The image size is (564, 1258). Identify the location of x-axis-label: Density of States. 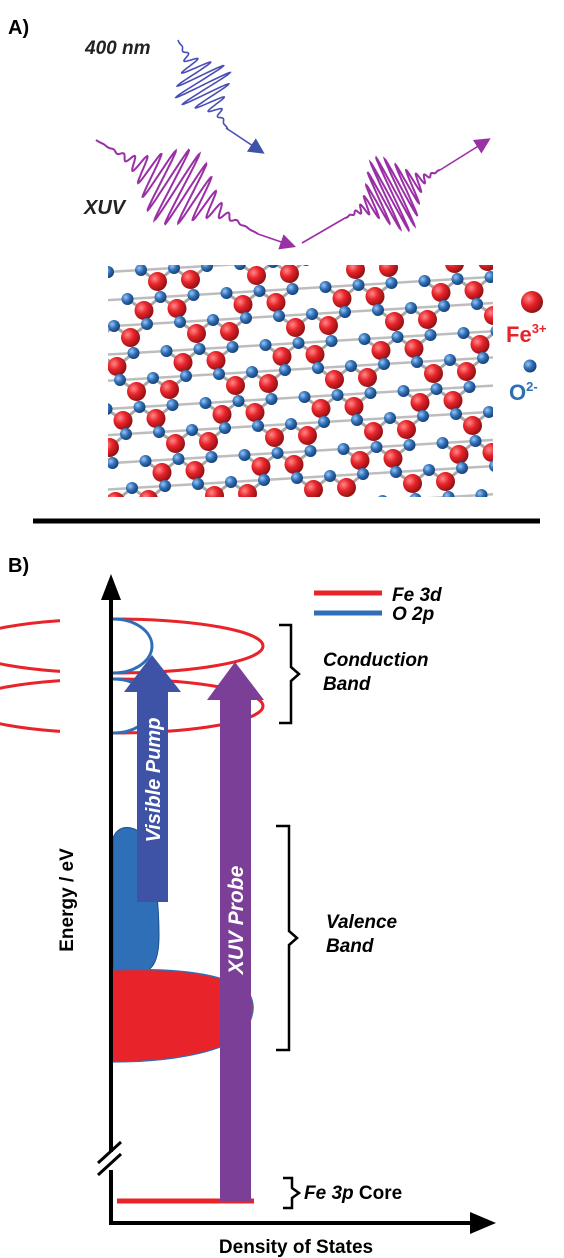
(296, 1247).